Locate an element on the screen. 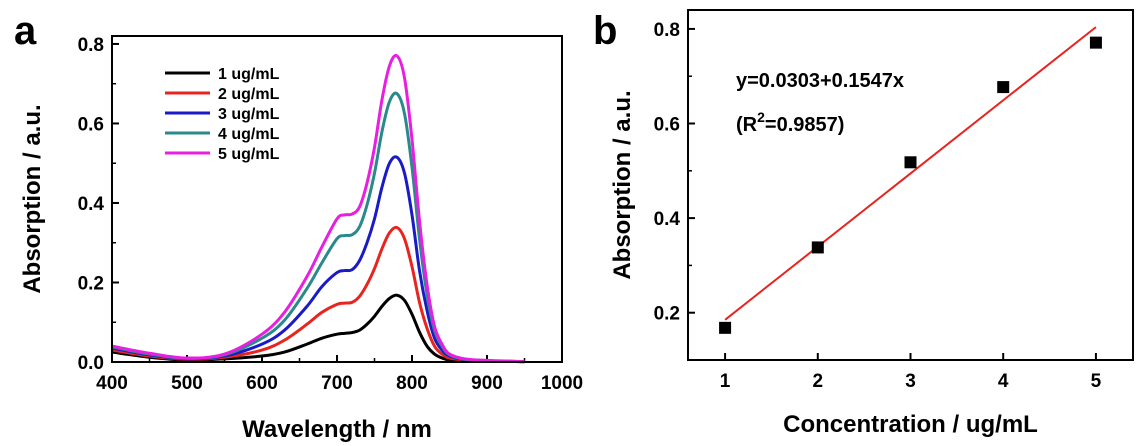 The width and height of the screenshot is (1143, 446). panel-a-y-axis-label: Absorption / a.u. is located at coordinates (32, 198).